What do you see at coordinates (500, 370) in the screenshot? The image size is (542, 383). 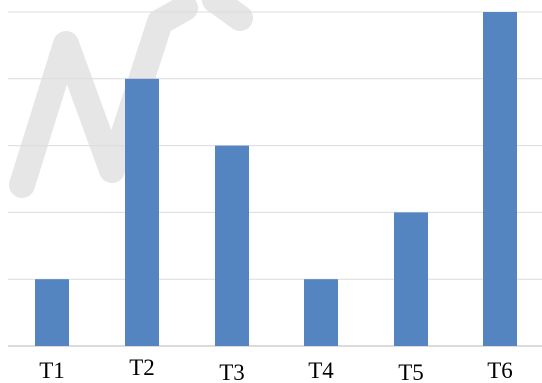 I see `x-tick-label-t6: T6` at bounding box center [500, 370].